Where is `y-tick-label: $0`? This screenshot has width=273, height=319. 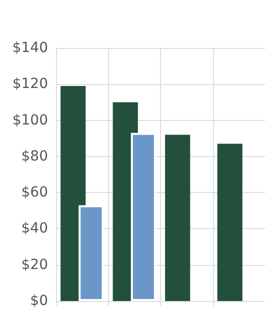 y-tick-label: $0 is located at coordinates (39, 301).